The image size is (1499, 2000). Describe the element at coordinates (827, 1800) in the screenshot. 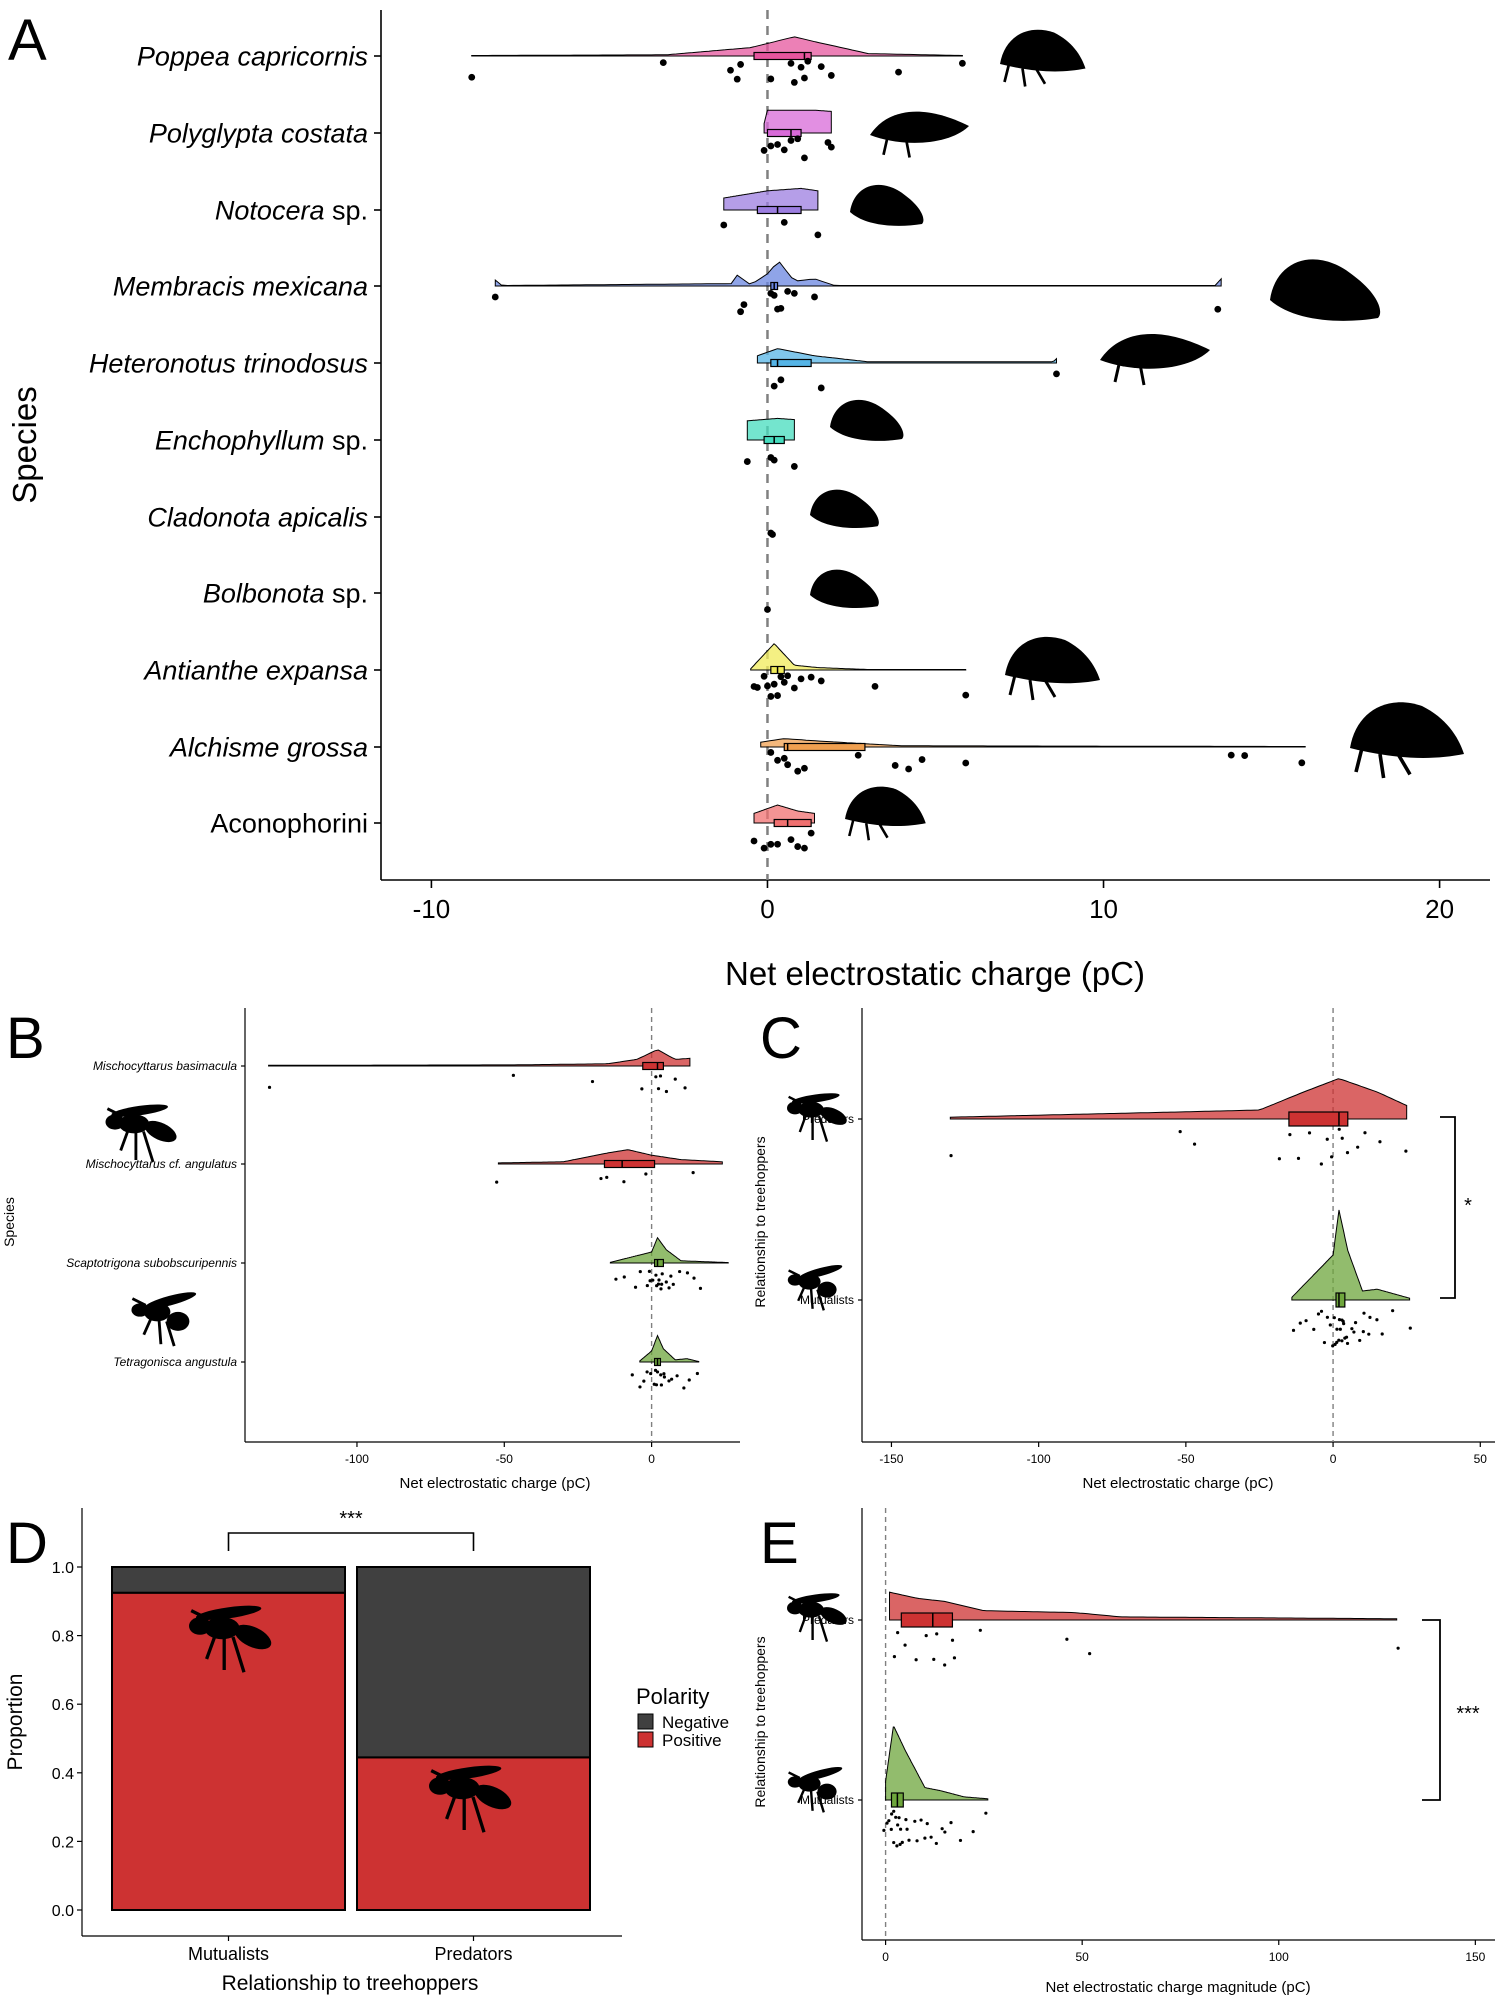

I see `y-tick-label: Mutualists` at that location.